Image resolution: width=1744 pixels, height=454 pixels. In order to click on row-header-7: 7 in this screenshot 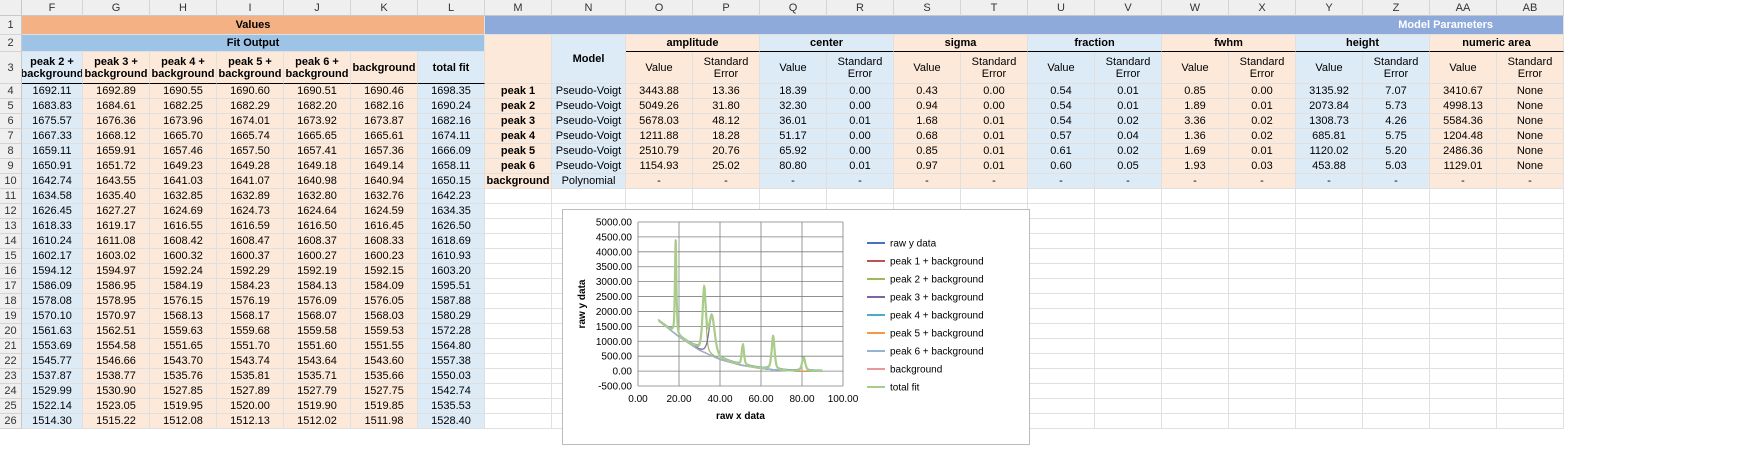, I will do `click(11, 136)`.